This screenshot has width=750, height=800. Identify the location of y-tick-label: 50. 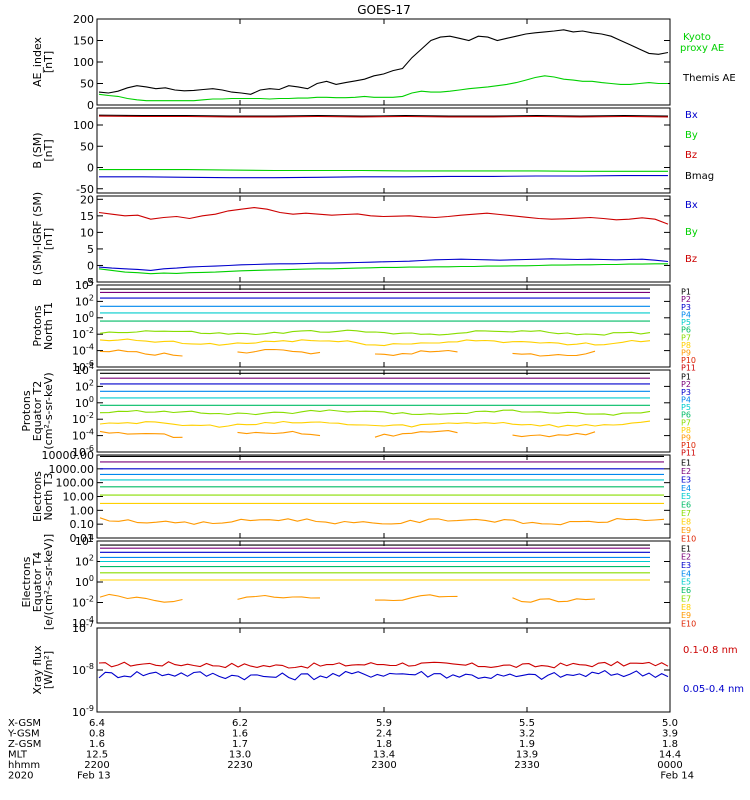
(87, 84).